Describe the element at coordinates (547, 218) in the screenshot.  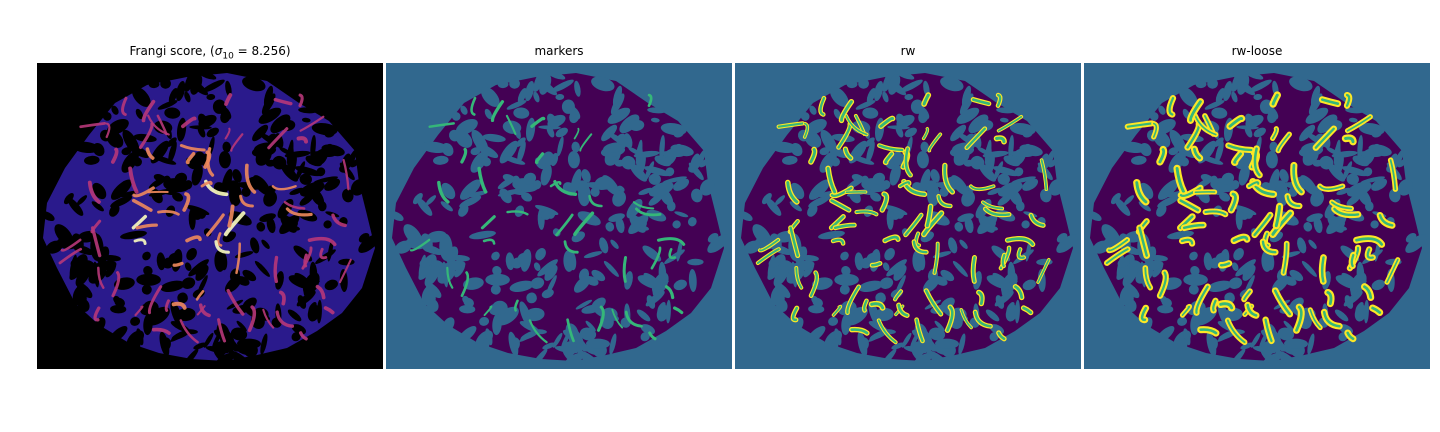
I see `vessel-segments` at that location.